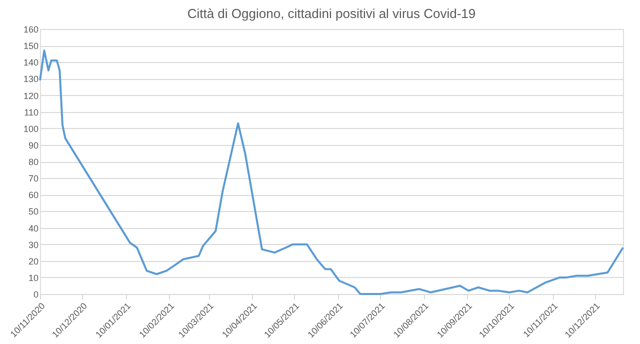 The image size is (640, 344). Describe the element at coordinates (33, 195) in the screenshot. I see `y-tick-label: 60` at that location.